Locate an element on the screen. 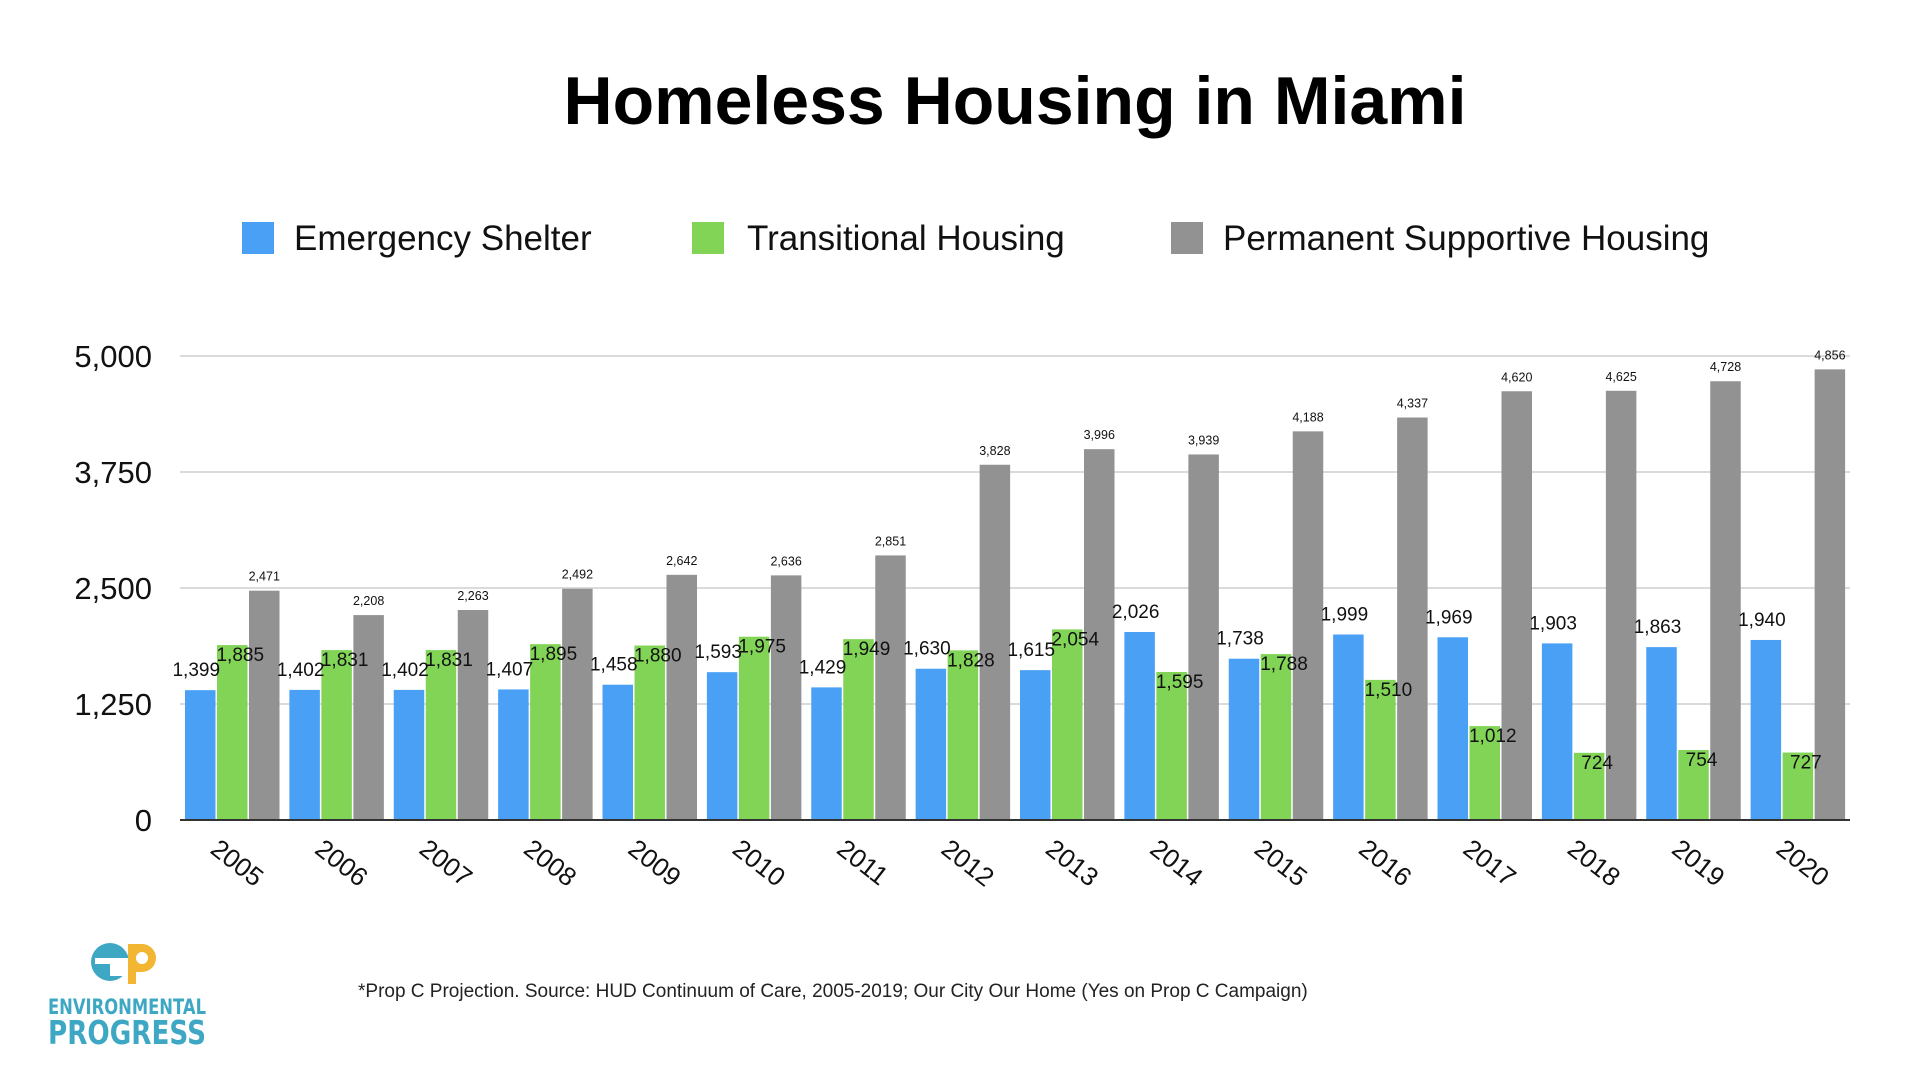 This screenshot has height=1080, width=1920. bar-permanent-supportive-housing-2019 is located at coordinates (1725, 600).